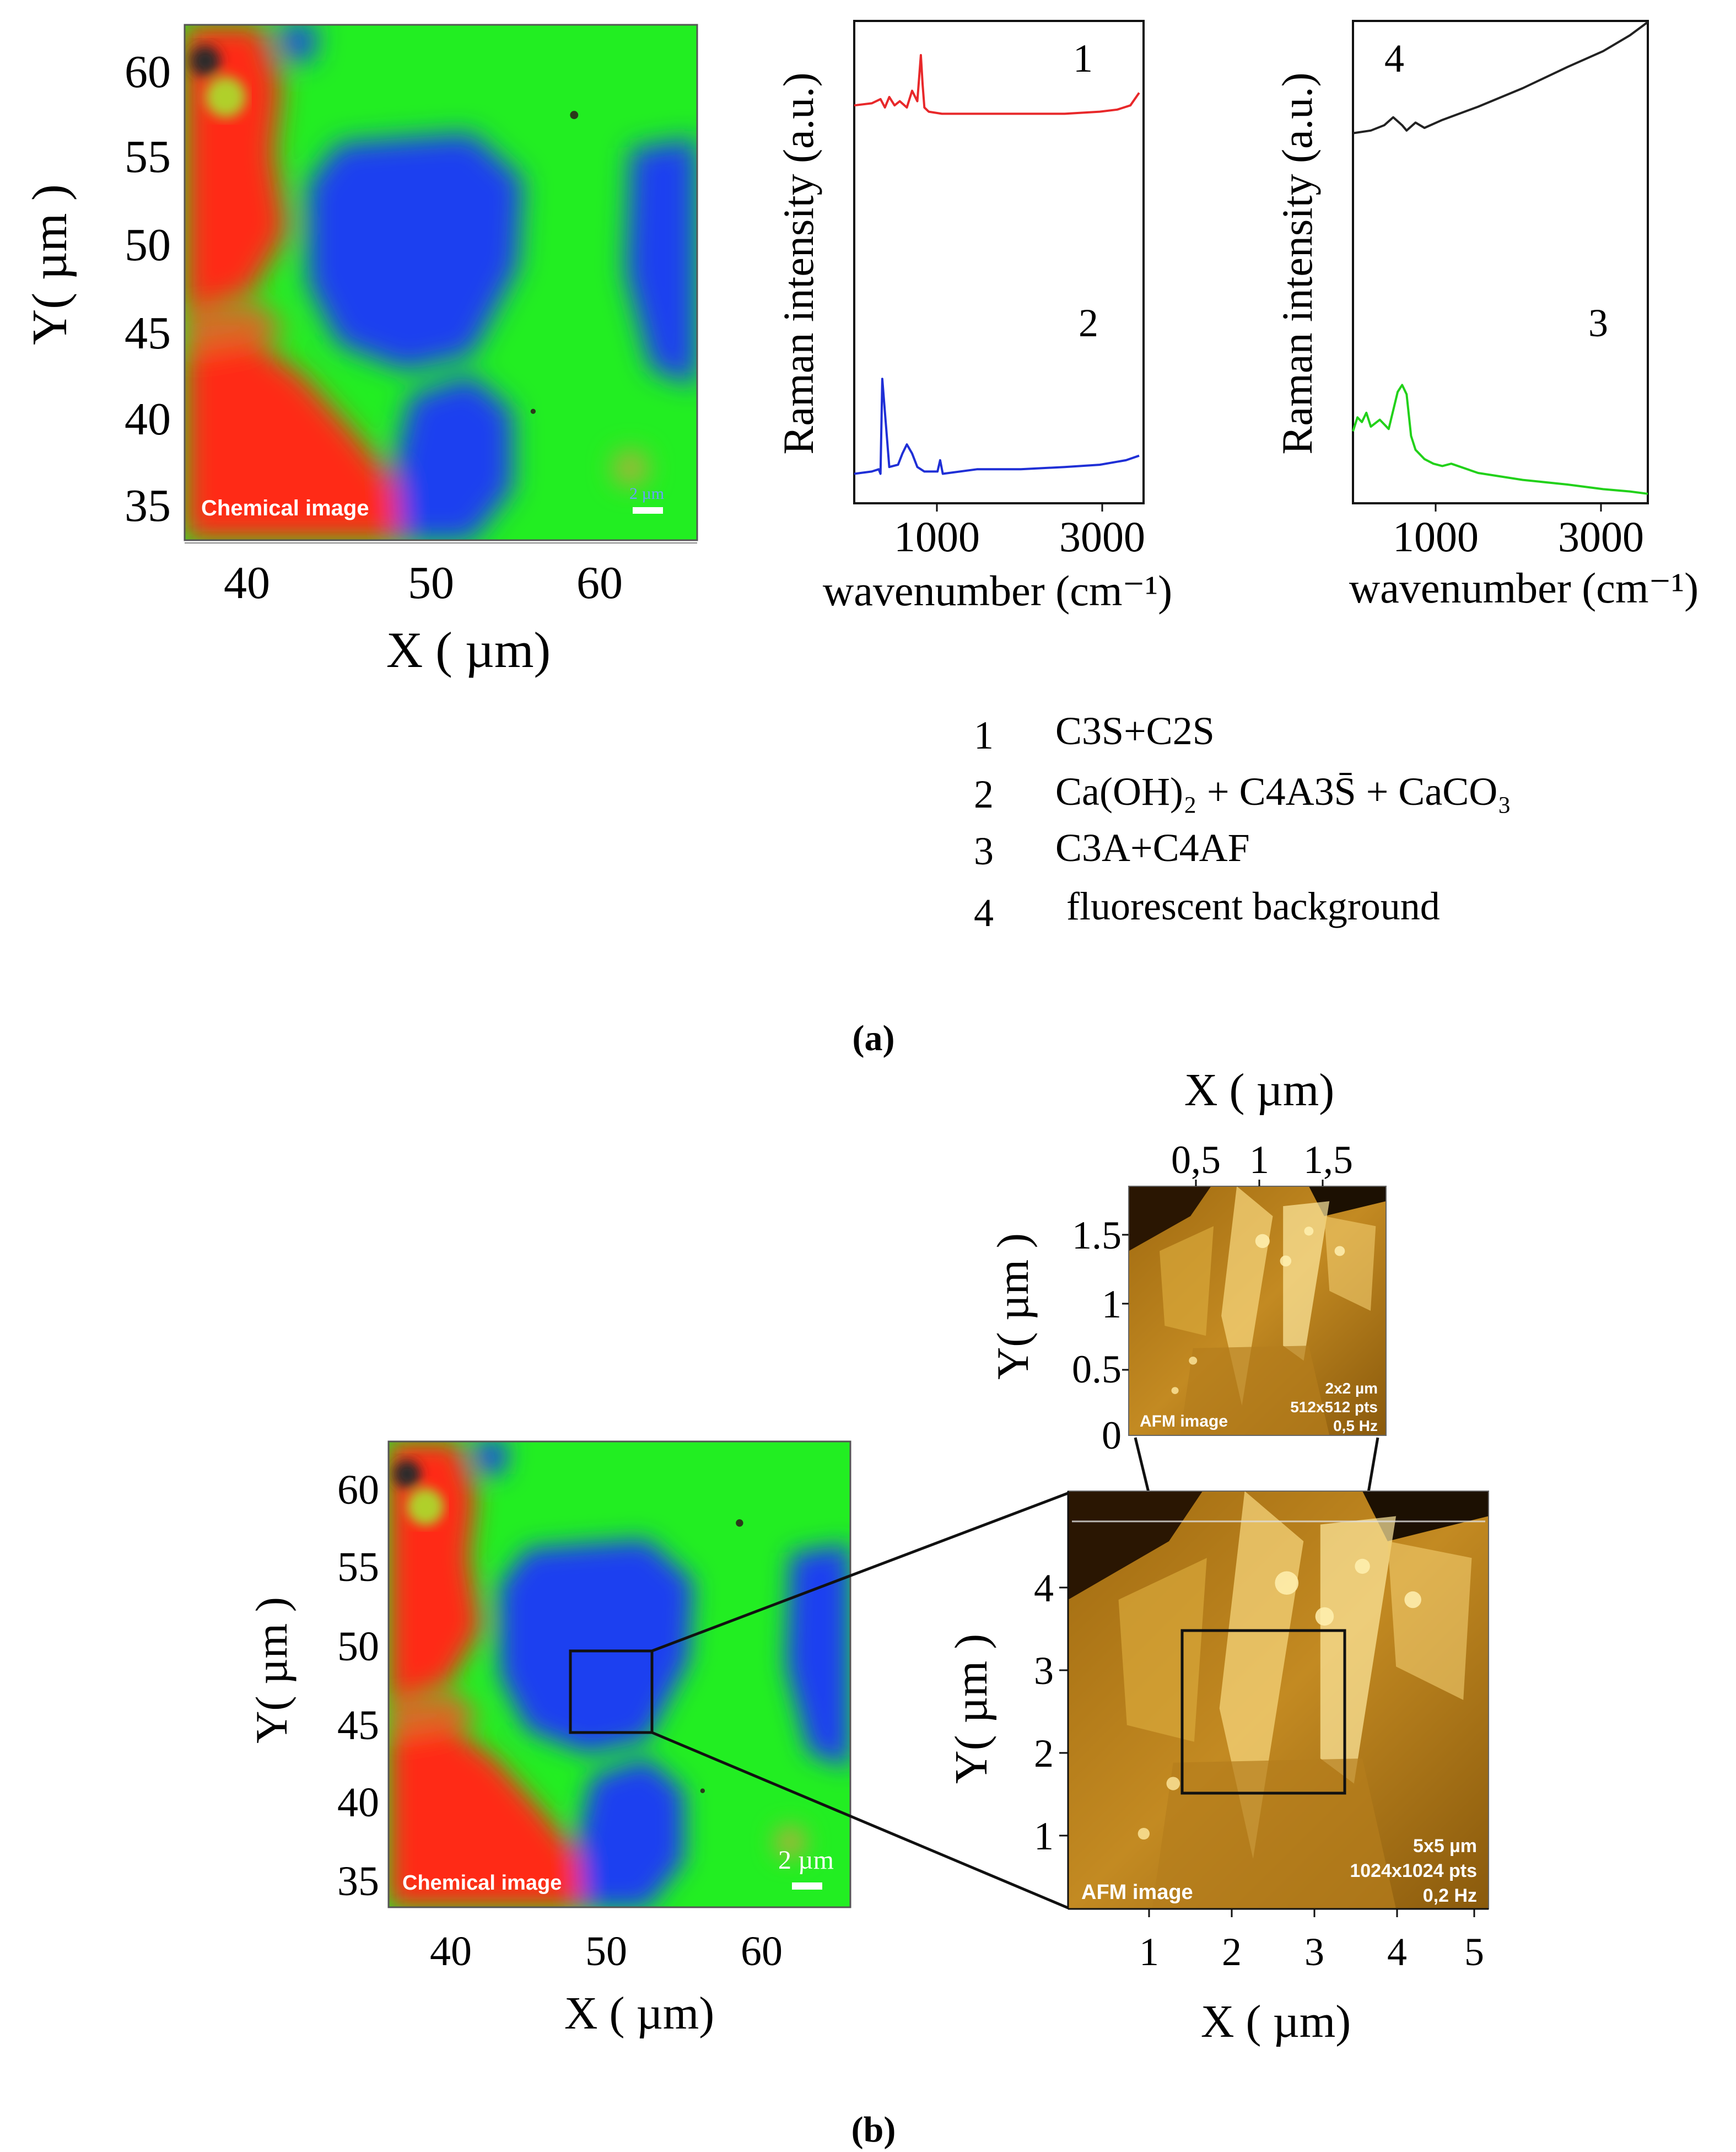 This screenshot has height=2152, width=1736. I want to click on map-a-scale-label: 2 µm, so click(646, 494).